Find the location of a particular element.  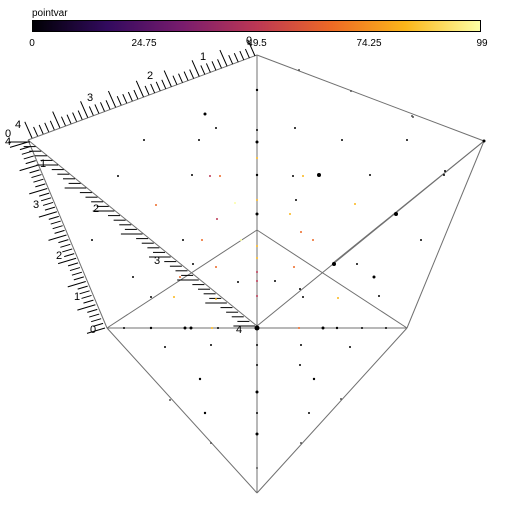

colorbar-title: pointvar is located at coordinates (50, 13).